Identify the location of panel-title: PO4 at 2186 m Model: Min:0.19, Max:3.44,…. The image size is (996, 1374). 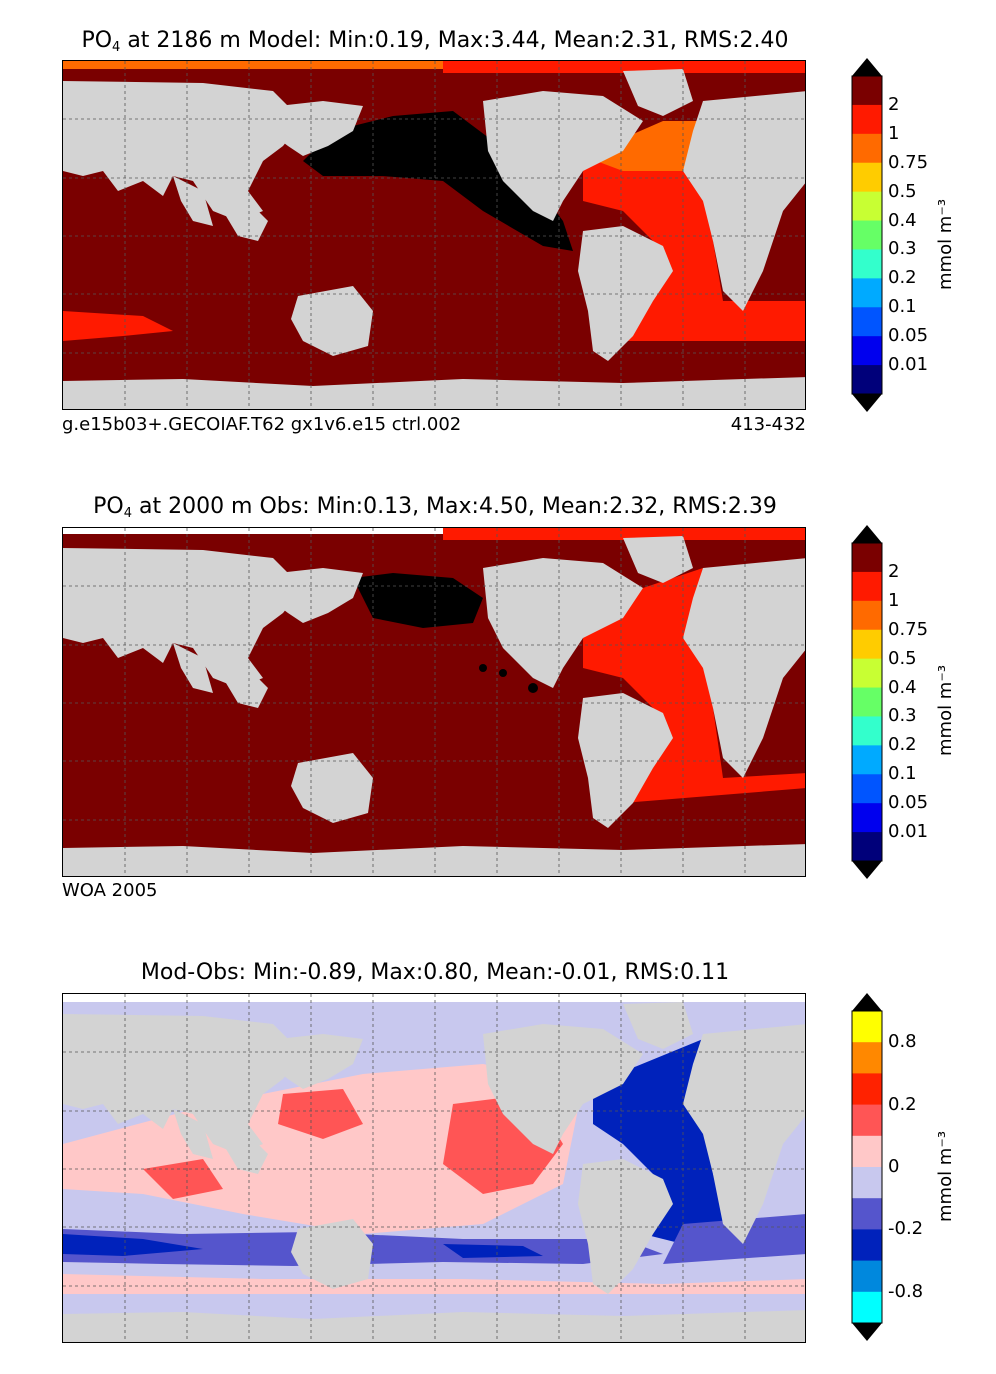
(435, 41).